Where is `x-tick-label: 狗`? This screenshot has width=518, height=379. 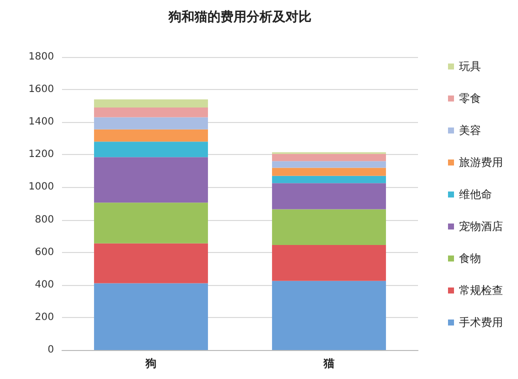
x-tick-label: 狗 is located at coordinates (150, 363).